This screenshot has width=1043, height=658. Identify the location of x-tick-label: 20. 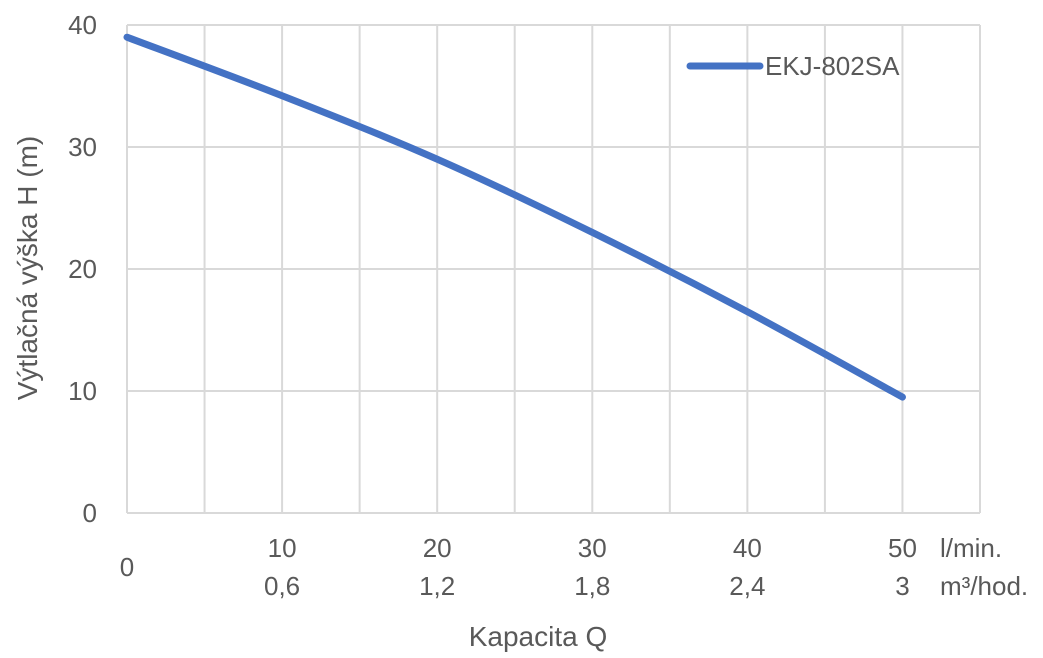
(437, 548).